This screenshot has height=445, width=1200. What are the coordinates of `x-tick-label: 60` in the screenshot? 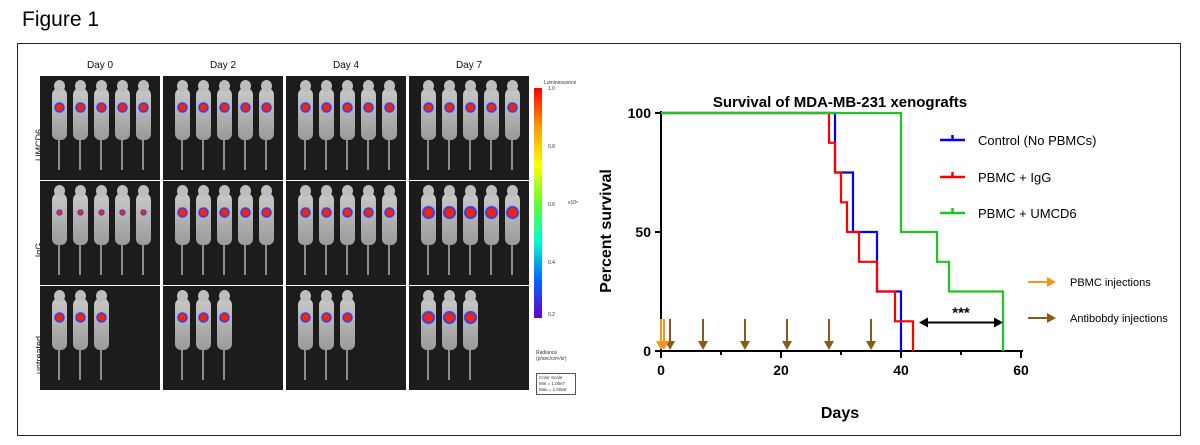 It's located at (1021, 370).